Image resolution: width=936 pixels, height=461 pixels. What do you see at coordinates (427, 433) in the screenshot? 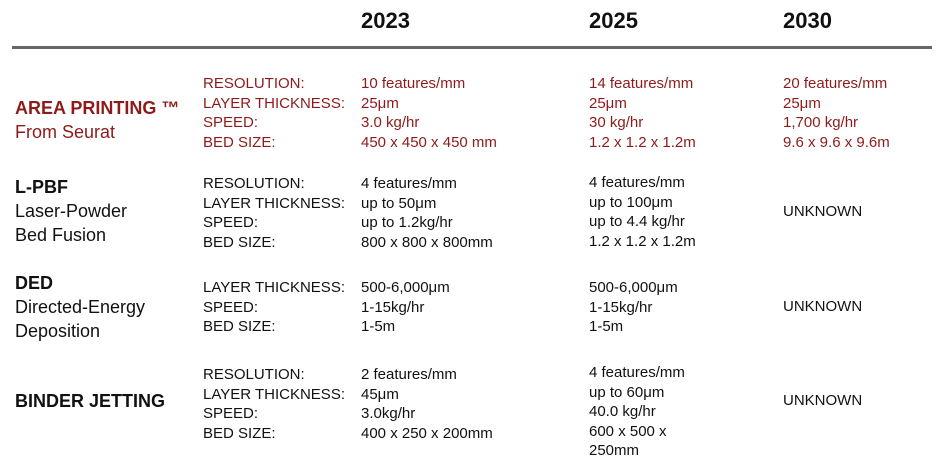
I see `spec-value: 400 x 250 x 200mm` at bounding box center [427, 433].